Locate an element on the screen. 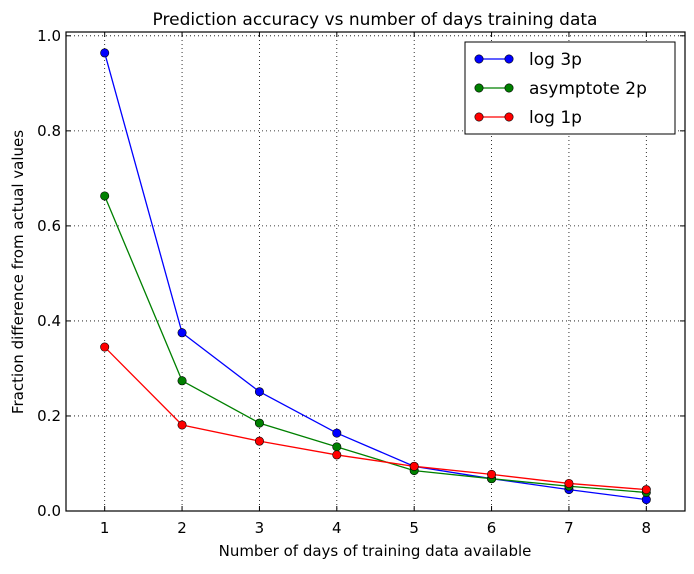 This screenshot has width=694, height=574. y-tick-label: 0.8 is located at coordinates (49, 131).